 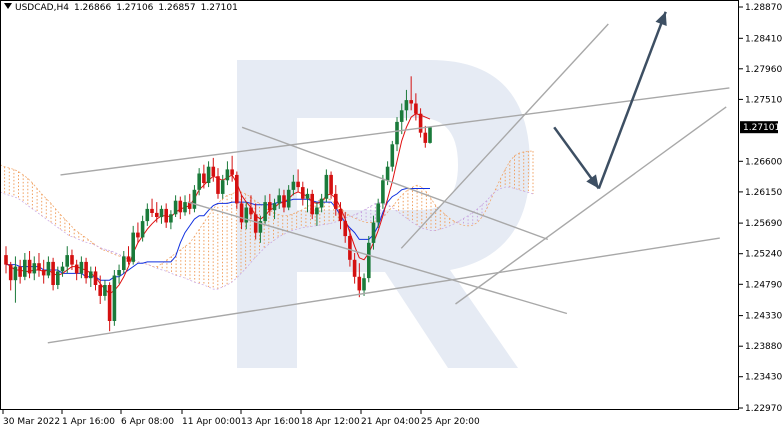 What do you see at coordinates (763, 193) in the screenshot?
I see `y-tick-label: 1.26150` at bounding box center [763, 193].